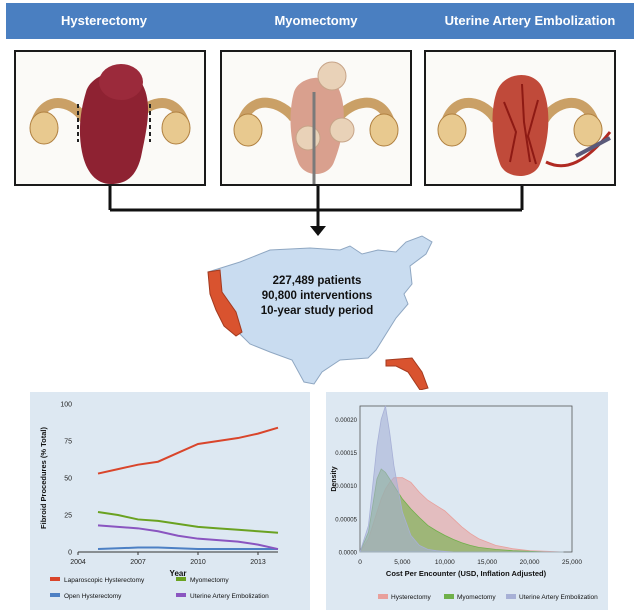 The width and height of the screenshot is (640, 615). I want to click on x-tick-label: 2004, so click(78, 562).